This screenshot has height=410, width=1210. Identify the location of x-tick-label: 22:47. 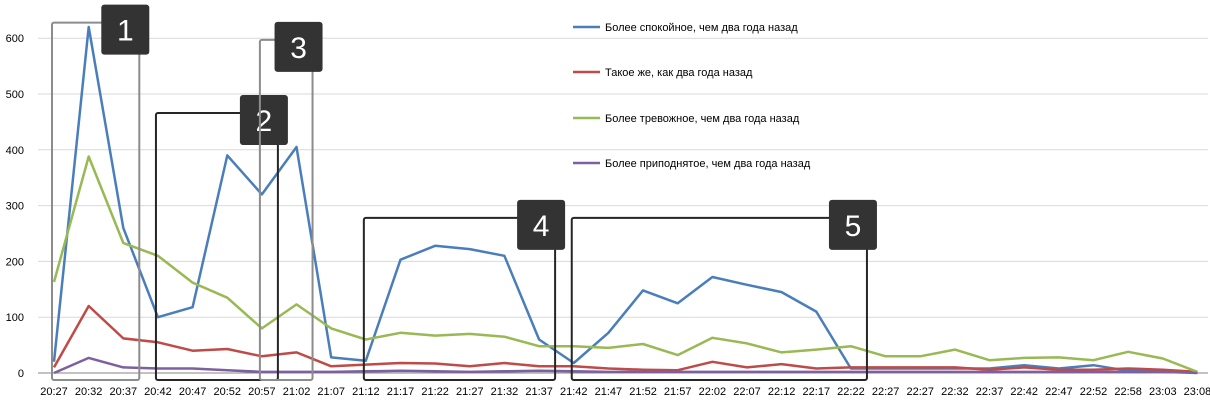
(1059, 392).